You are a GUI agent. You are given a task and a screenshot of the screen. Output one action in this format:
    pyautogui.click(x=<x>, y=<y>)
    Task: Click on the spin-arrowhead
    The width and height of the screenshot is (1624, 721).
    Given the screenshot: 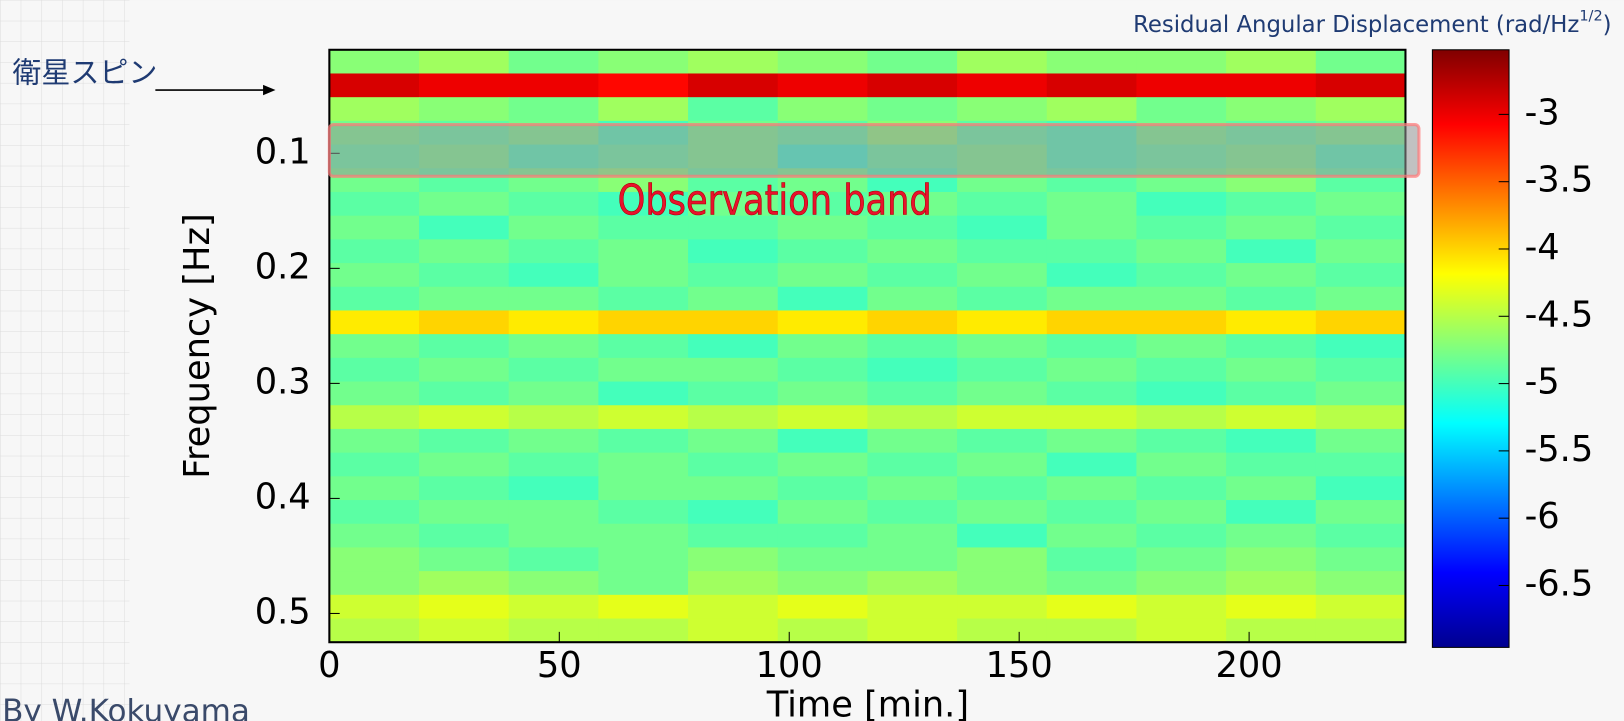 What is the action you would take?
    pyautogui.click(x=269, y=90)
    